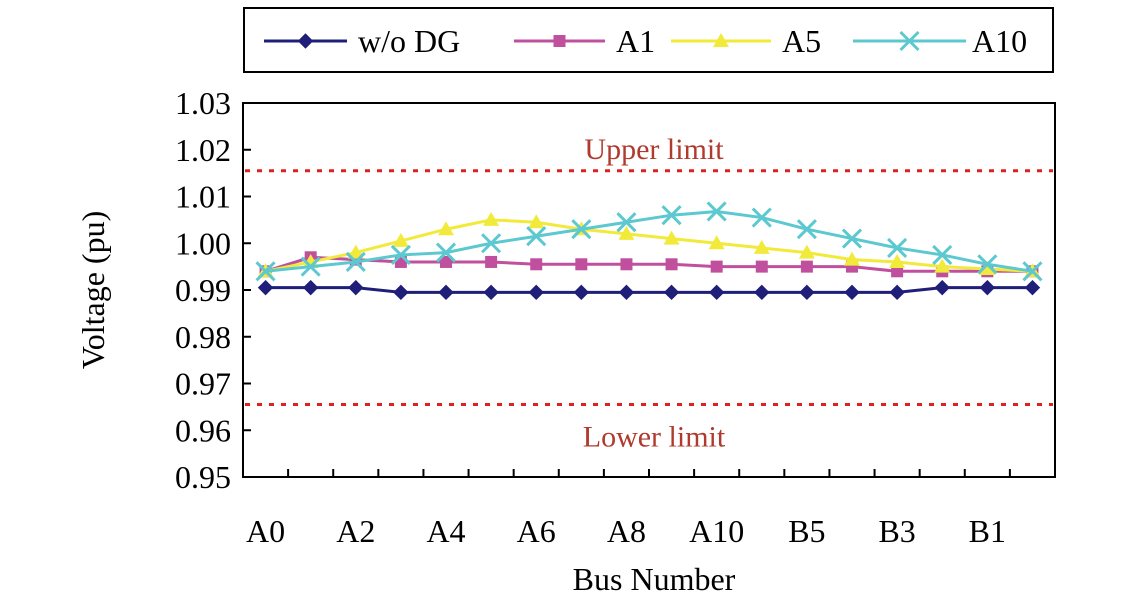 This screenshot has height=604, width=1140. What do you see at coordinates (716, 531) in the screenshot?
I see `x-tick-label: A10` at bounding box center [716, 531].